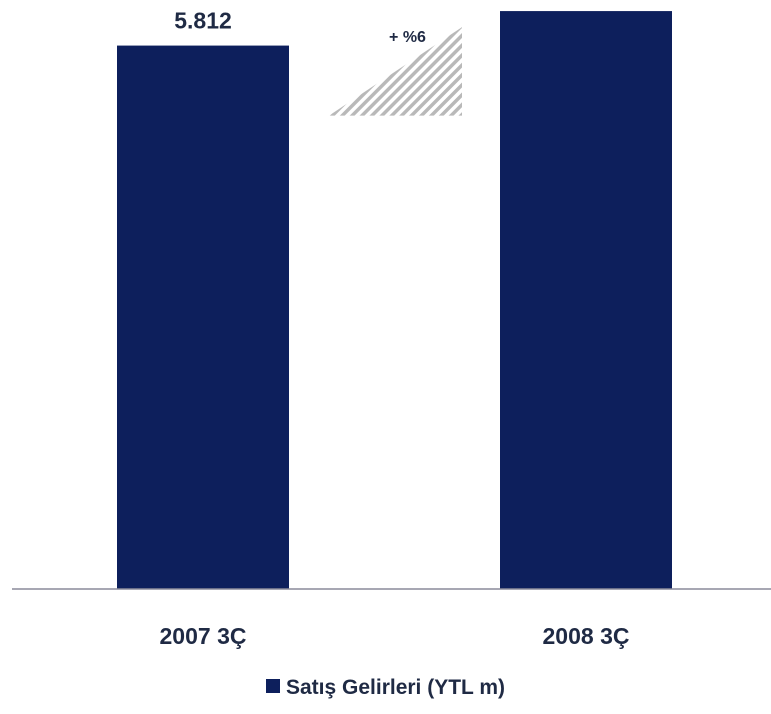 The image size is (771, 714). I want to click on legend-label: Satış Gelirleri (YTL m), so click(395, 687).